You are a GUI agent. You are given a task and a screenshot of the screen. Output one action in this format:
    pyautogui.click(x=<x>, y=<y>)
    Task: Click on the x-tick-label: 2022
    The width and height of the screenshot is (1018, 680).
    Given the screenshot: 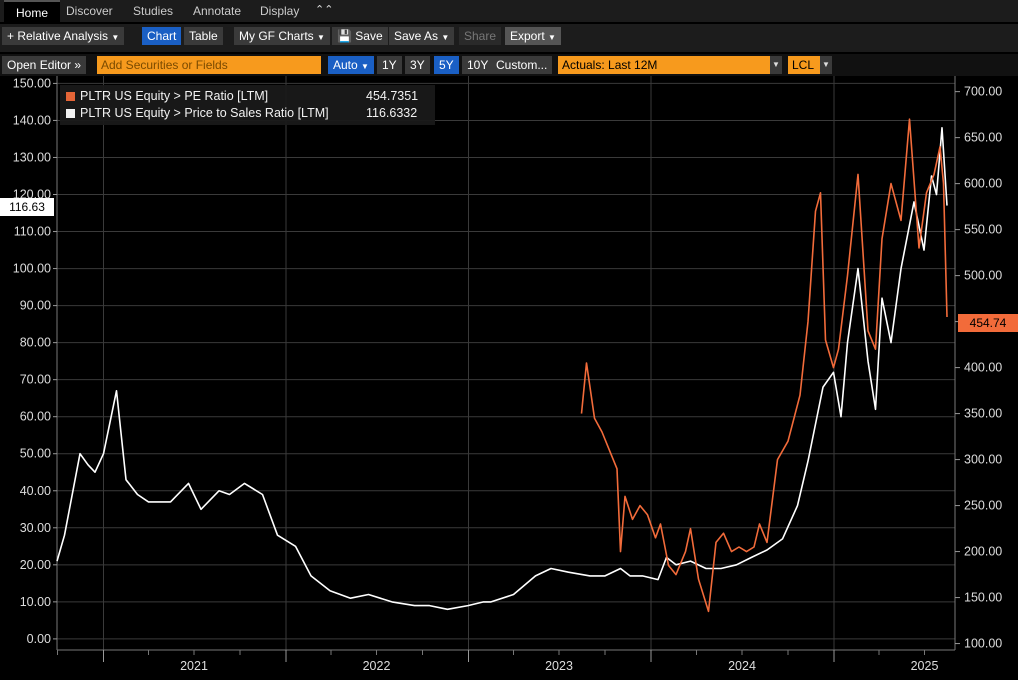 What is the action you would take?
    pyautogui.click(x=377, y=666)
    